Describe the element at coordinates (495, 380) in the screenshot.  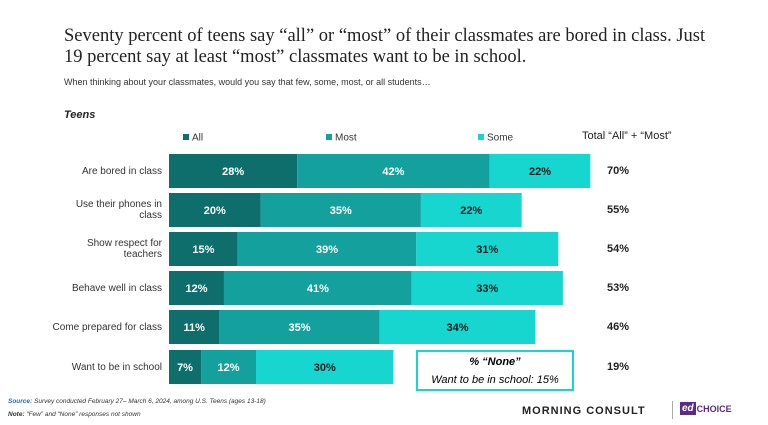
I see `callout-text: Want to be in school: 15%` at that location.